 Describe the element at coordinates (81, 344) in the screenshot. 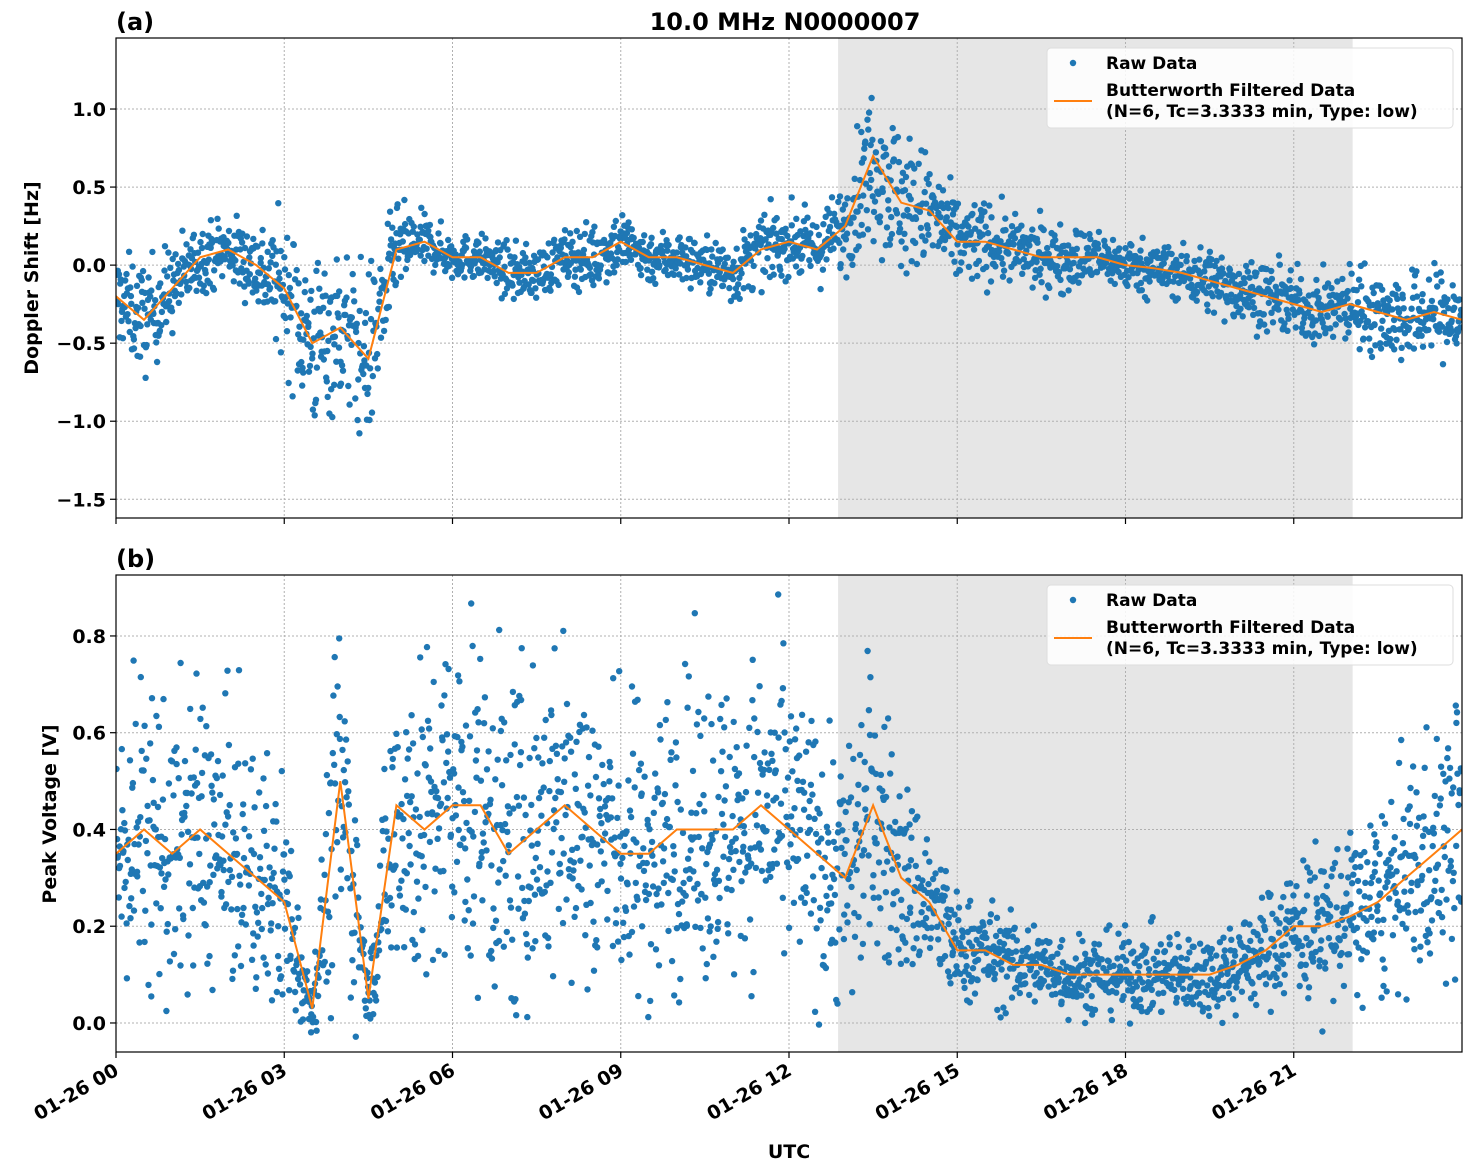

I see `y-tick-label: −0.5` at that location.